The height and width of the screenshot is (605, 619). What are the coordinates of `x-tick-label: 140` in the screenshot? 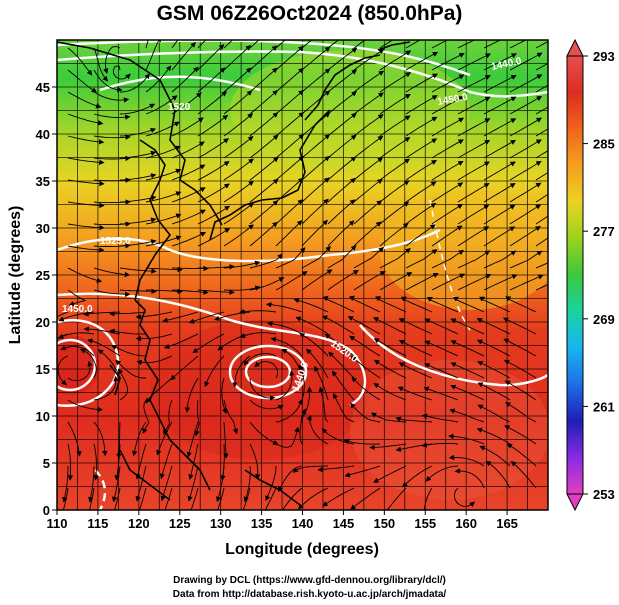 It's located at (303, 523).